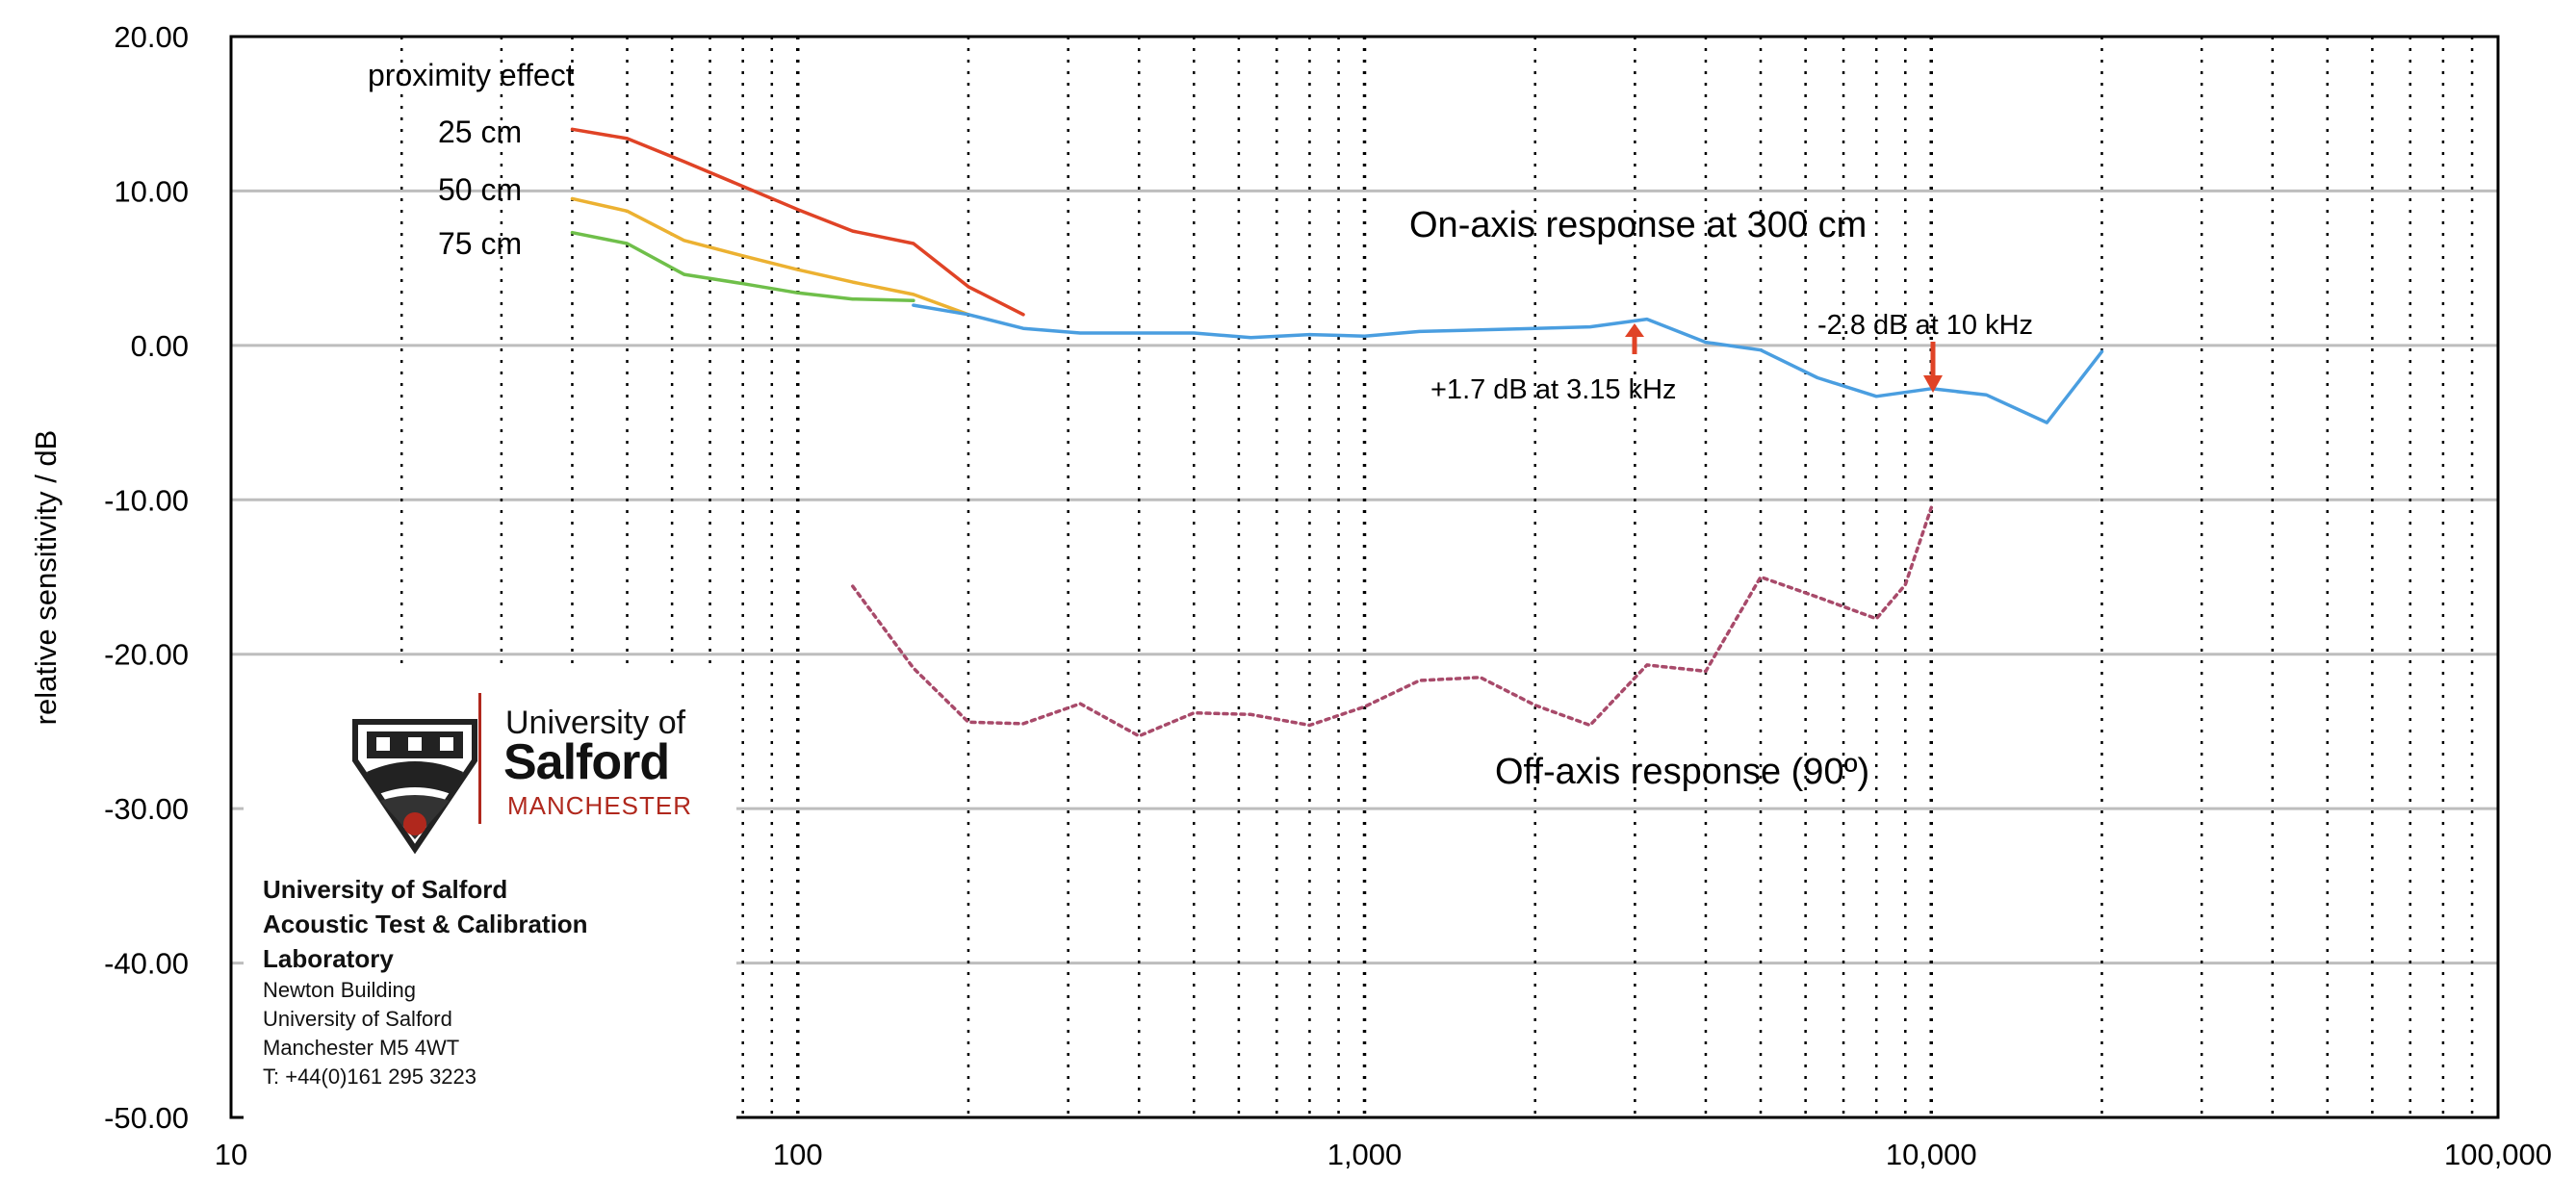 The height and width of the screenshot is (1180, 2576). What do you see at coordinates (46, 578) in the screenshot?
I see `y-axis-label: relative sensitivity / dB` at bounding box center [46, 578].